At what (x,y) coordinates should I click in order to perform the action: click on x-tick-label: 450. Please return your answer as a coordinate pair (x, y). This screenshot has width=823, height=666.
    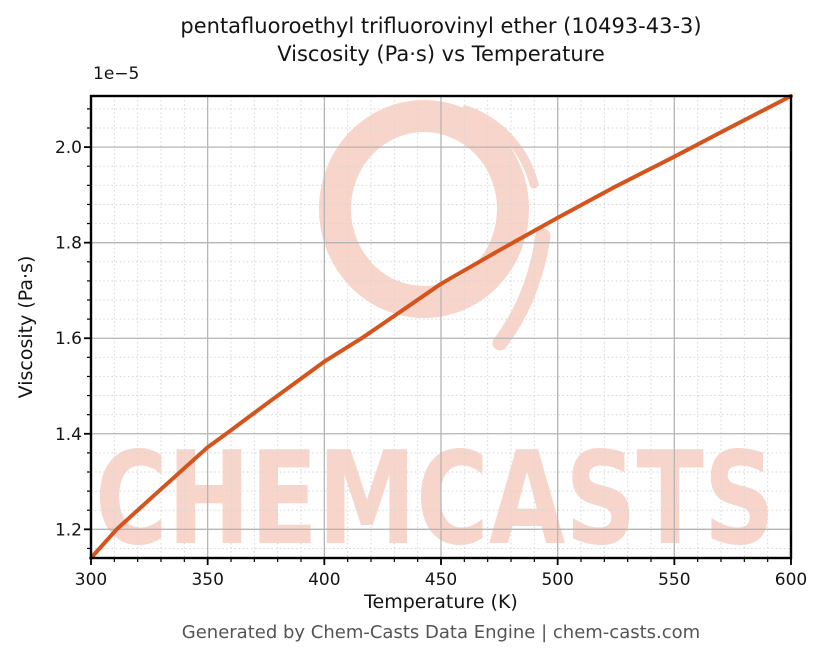
    Looking at the image, I should click on (441, 580).